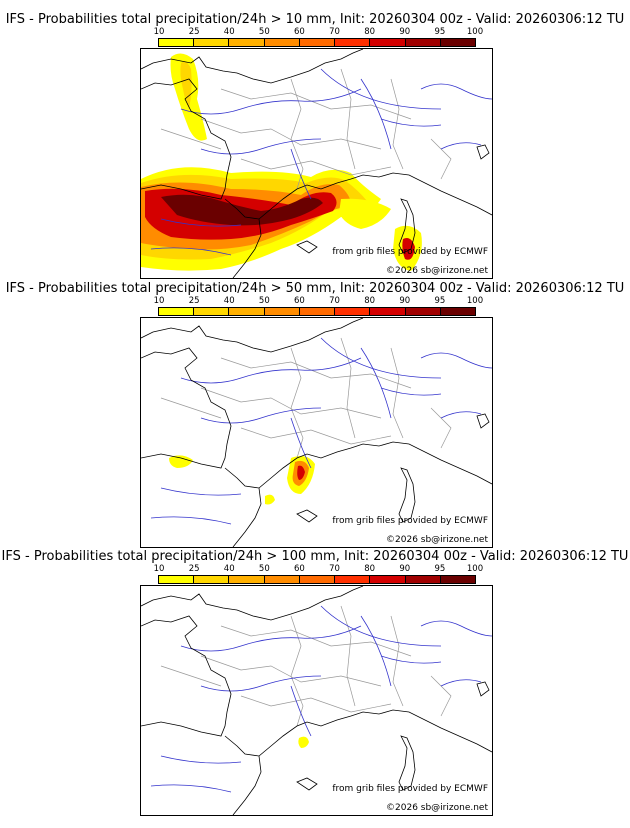 Image resolution: width=630 pixels, height=828 pixels. Describe the element at coordinates (334, 301) in the screenshot. I see `legend-tick-label: 70` at that location.